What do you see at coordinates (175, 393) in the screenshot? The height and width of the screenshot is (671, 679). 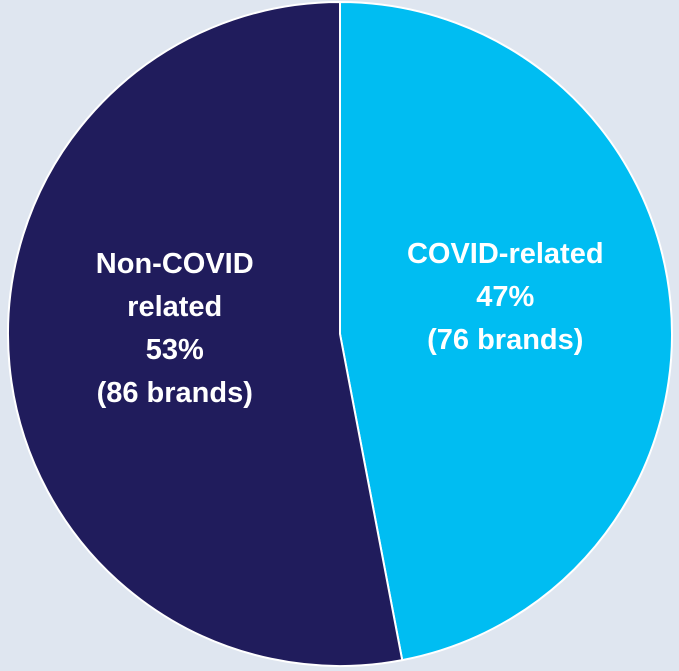 I see `slice-label: (86 brands)` at bounding box center [175, 393].